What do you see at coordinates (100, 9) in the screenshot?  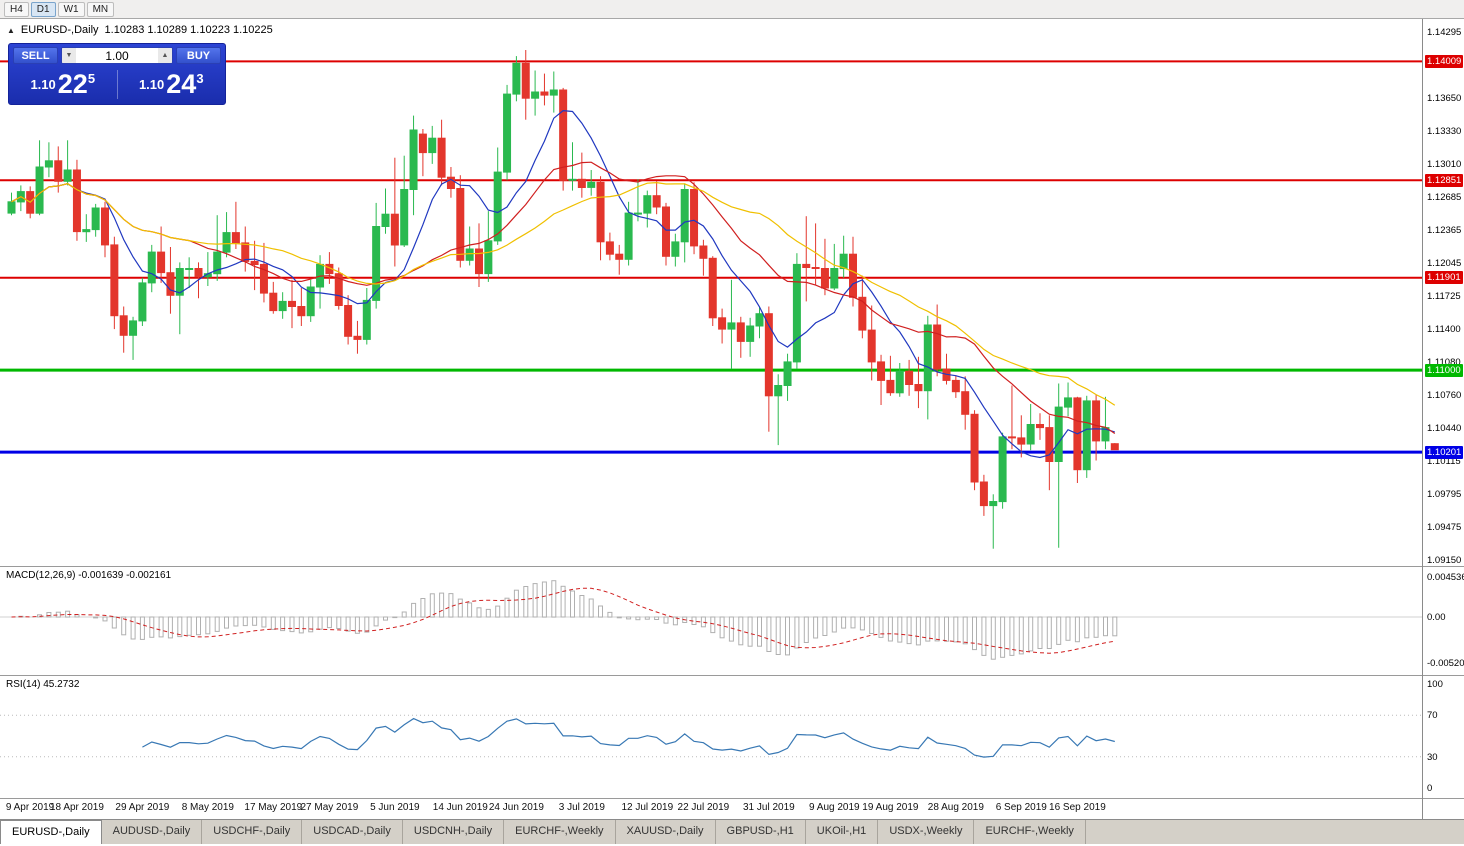 I see `timeframe-button-mn: MN` at bounding box center [100, 9].